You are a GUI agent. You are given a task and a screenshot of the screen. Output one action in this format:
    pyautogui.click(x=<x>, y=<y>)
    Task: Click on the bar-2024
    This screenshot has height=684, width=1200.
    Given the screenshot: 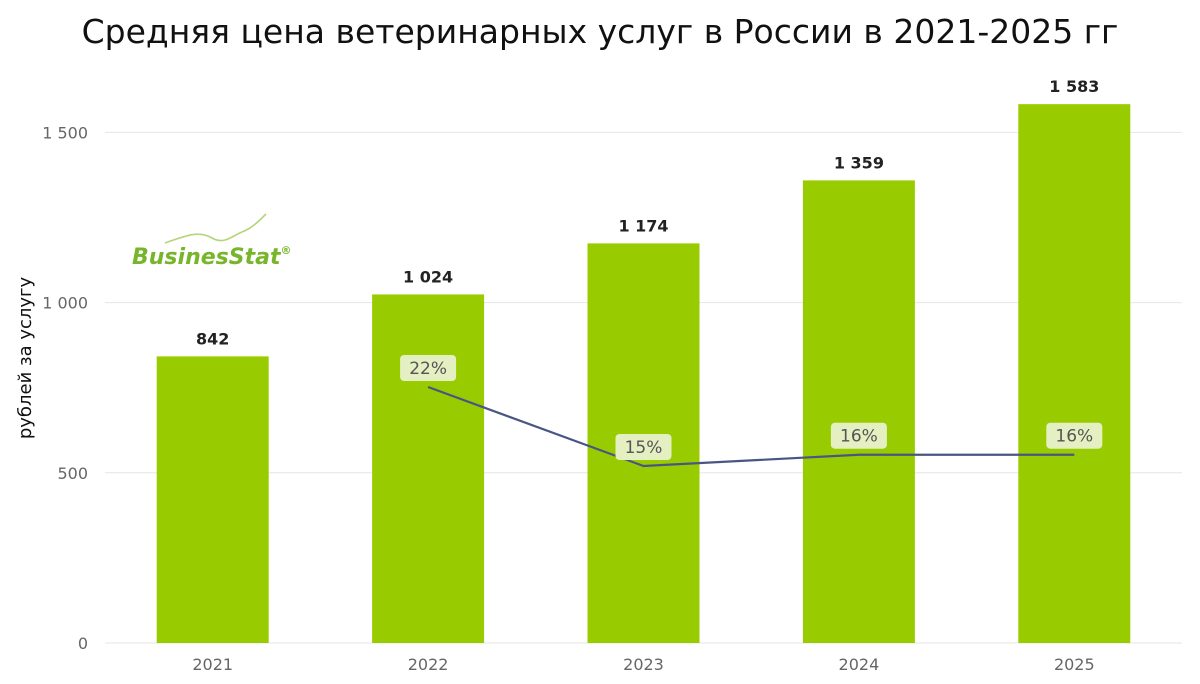 What is the action you would take?
    pyautogui.click(x=858, y=411)
    